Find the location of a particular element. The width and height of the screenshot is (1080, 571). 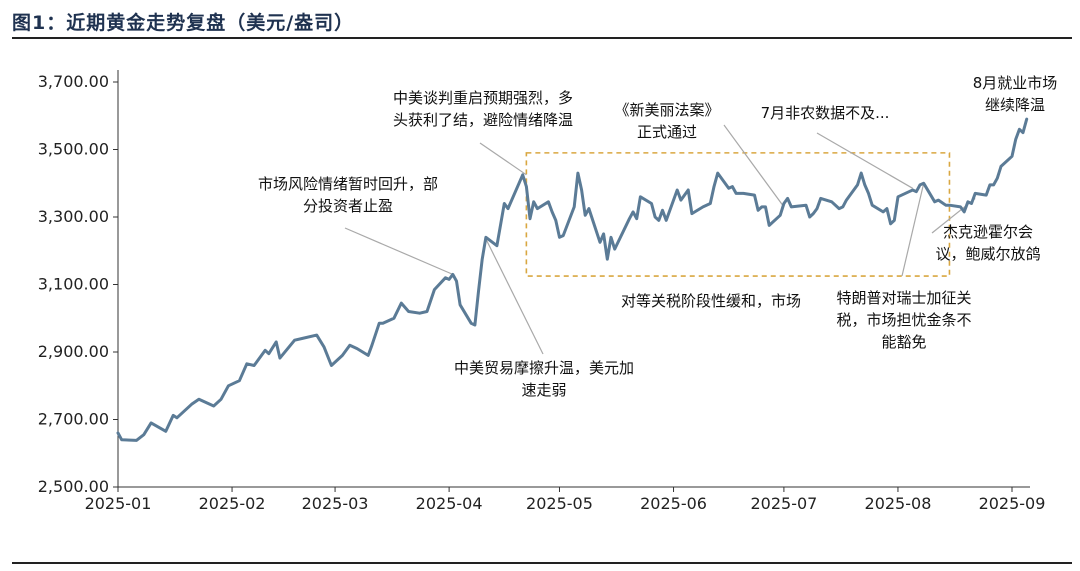

annotation-line: 税，市场担忧金条不 is located at coordinates (903, 320).